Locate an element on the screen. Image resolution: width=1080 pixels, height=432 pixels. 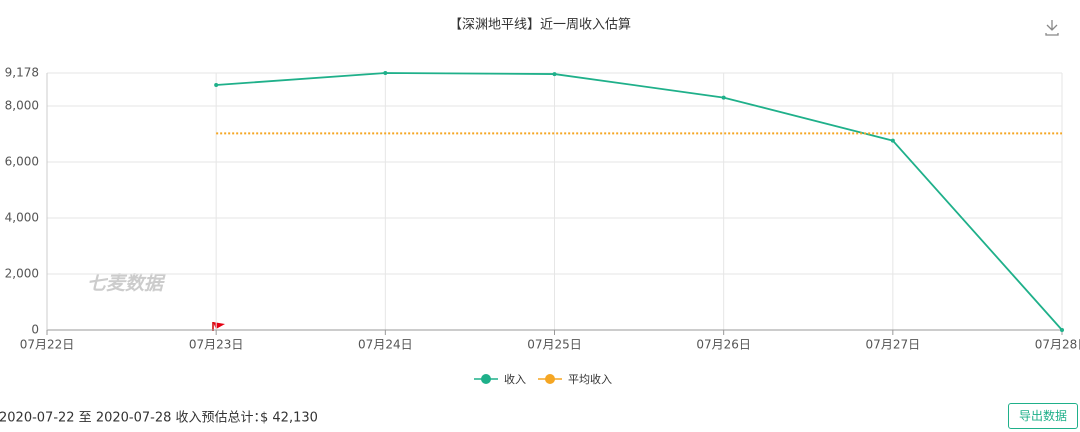
x-tick-label: 07月25日 is located at coordinates (554, 345).